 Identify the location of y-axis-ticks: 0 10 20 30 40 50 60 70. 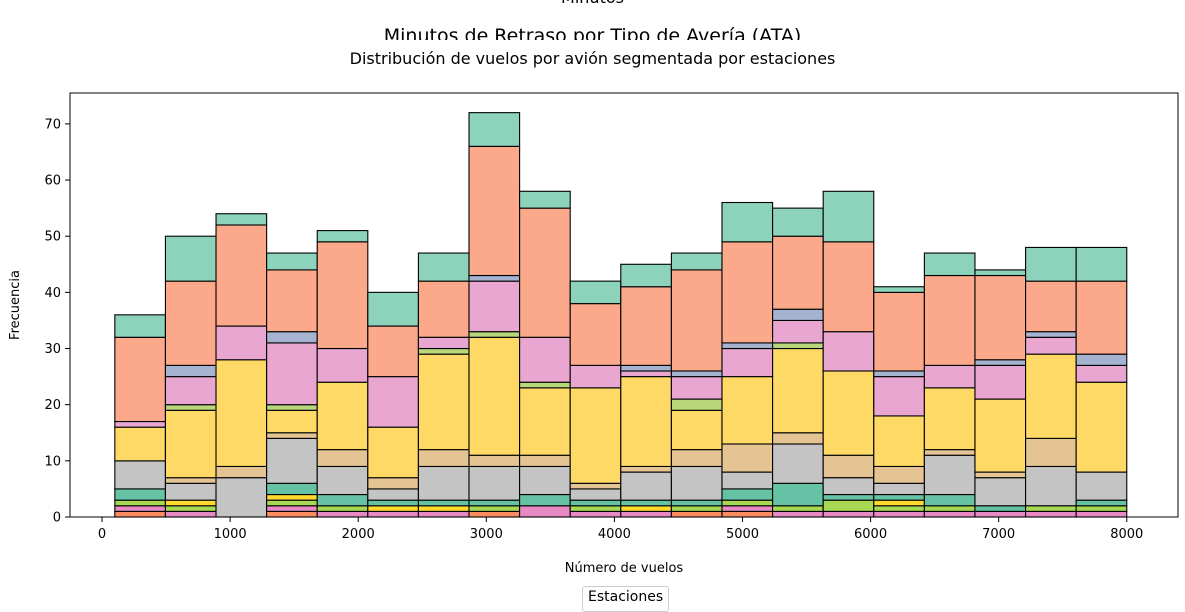
(57, 321).